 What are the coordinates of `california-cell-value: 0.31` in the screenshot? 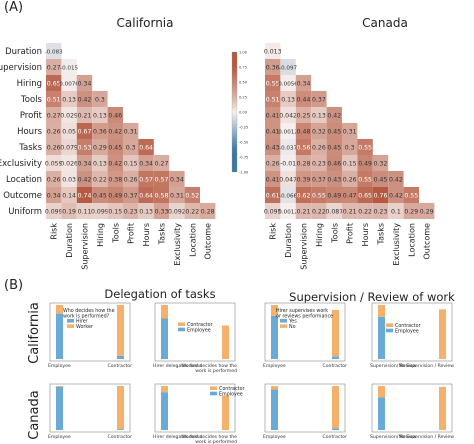 It's located at (131, 132).